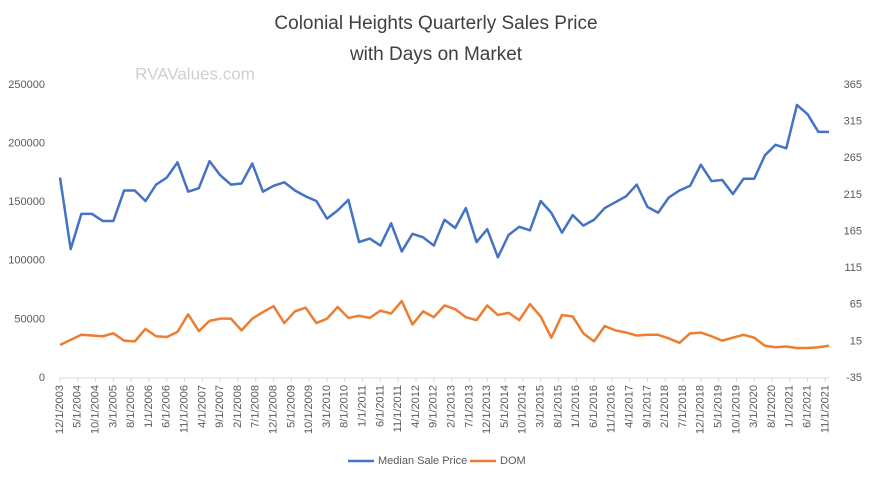 The image size is (871, 478). I want to click on x-tick-label: 8/1/2015, so click(558, 406).